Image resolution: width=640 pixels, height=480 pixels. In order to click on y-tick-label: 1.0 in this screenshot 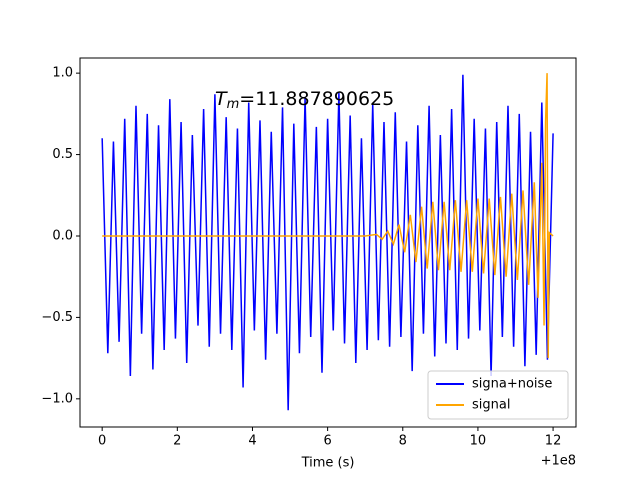, I will do `click(62, 73)`.